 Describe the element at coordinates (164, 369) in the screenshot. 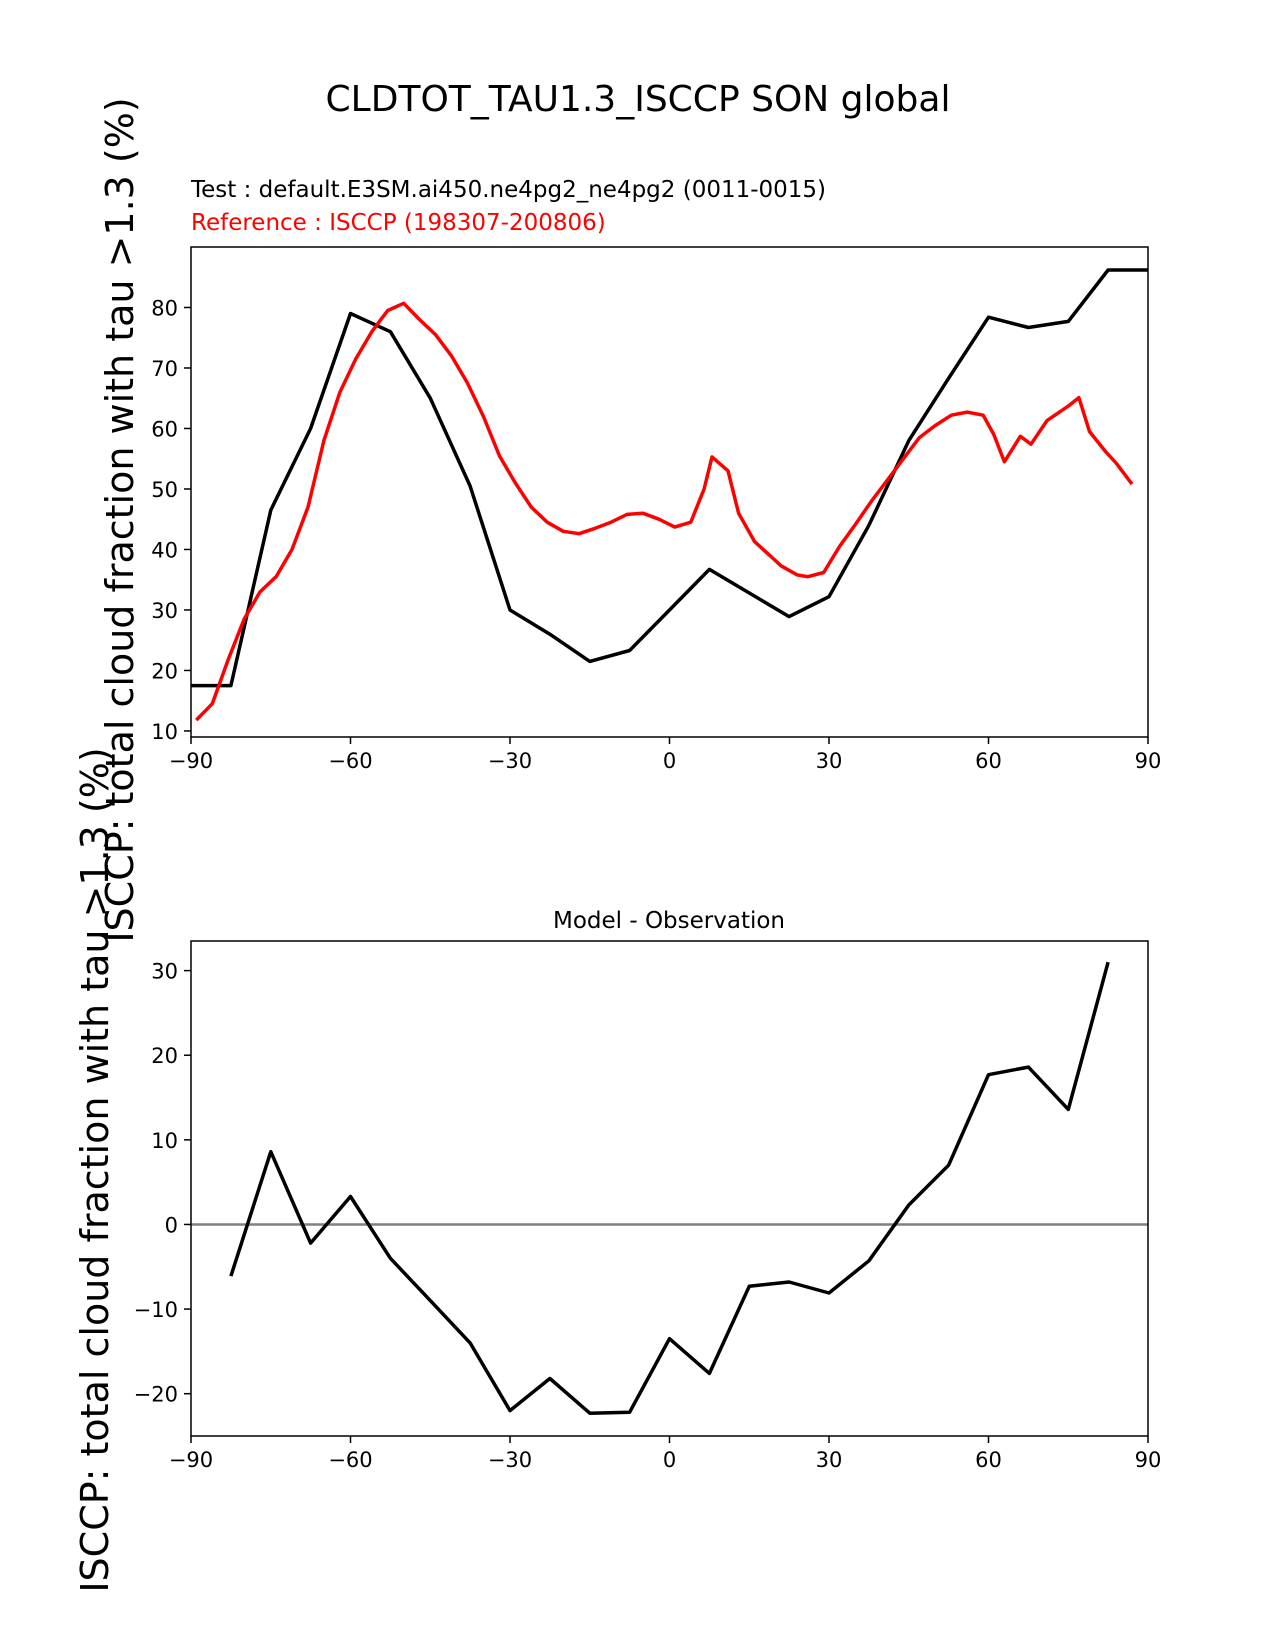

I see `y-tick-label: 70` at that location.